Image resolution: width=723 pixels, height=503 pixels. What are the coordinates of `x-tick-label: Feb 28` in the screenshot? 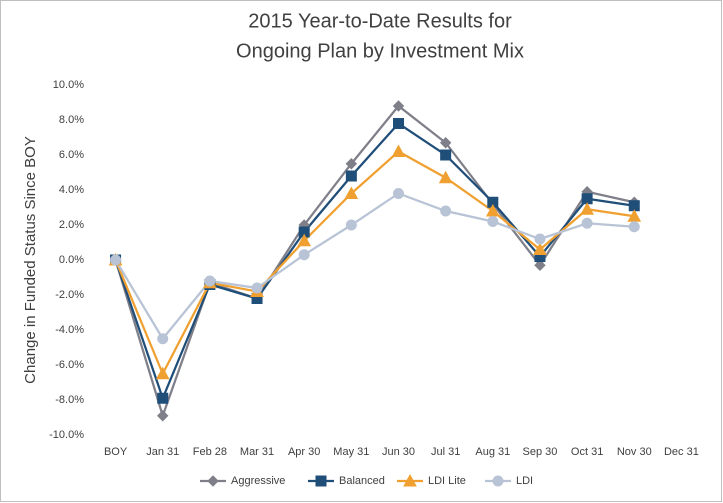 It's located at (210, 452).